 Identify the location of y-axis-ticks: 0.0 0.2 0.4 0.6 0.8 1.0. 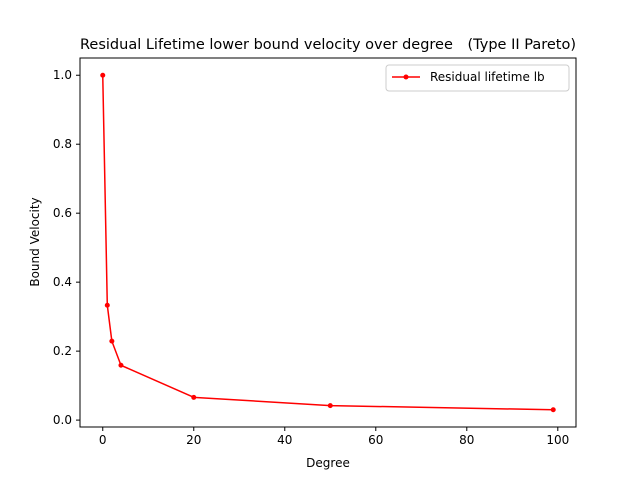
(66, 247).